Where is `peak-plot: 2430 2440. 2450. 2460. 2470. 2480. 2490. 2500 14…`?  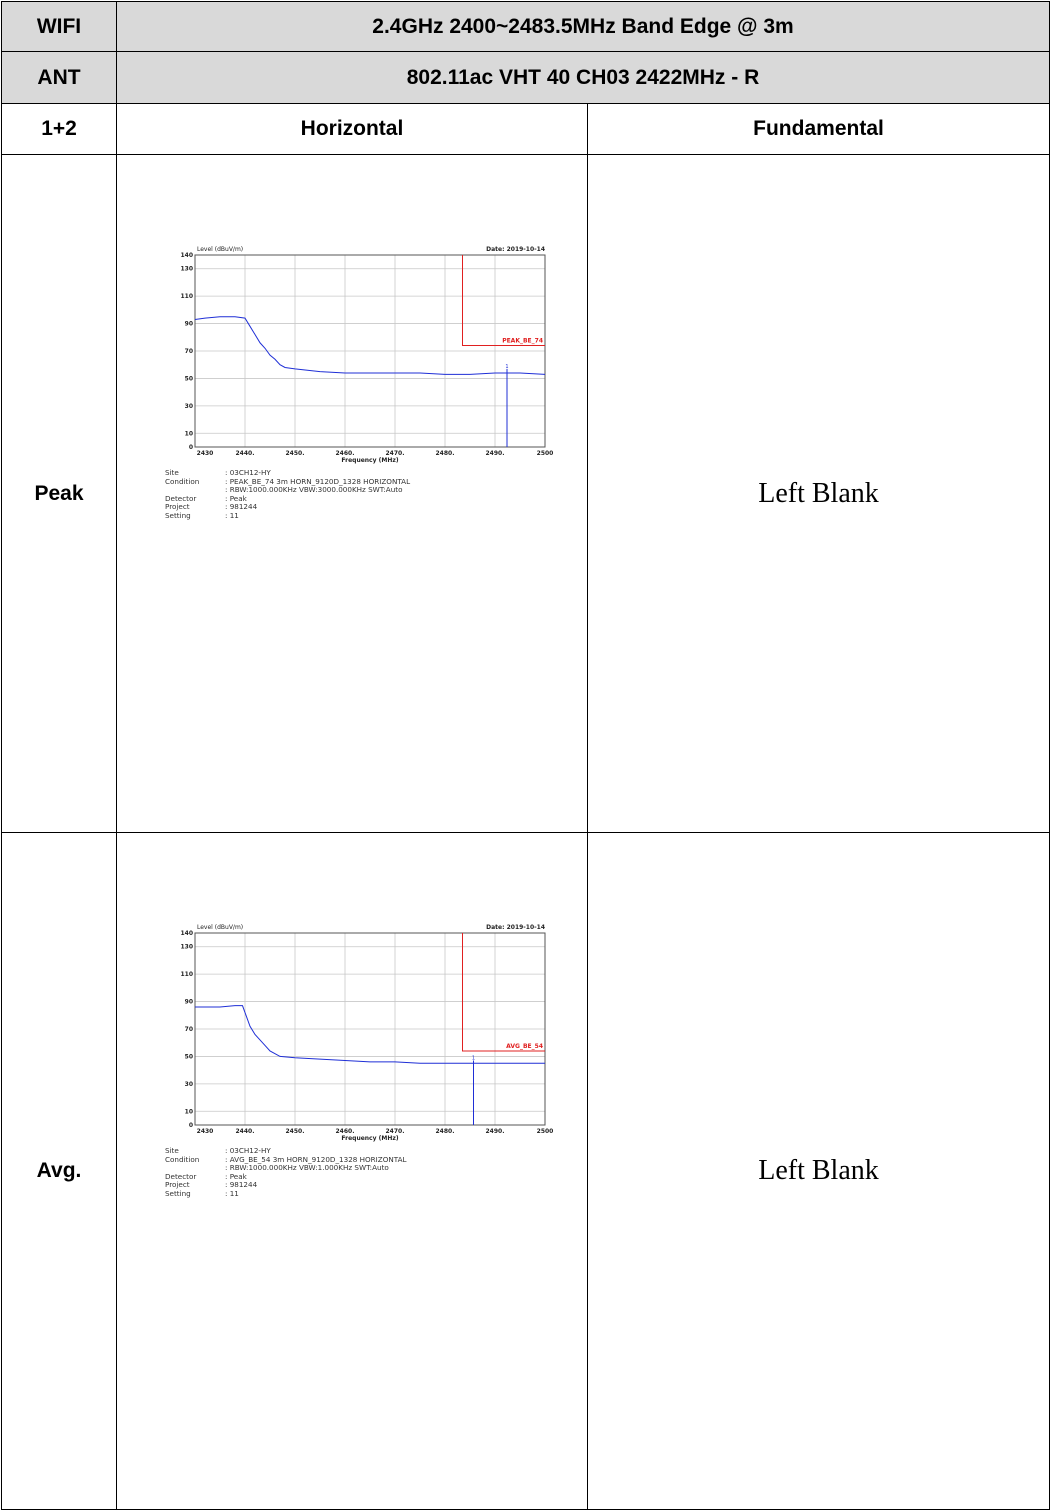 peak-plot: 2430 2440. 2450. 2460. 2470. 2480. 2490. 2500 14… is located at coordinates (360, 404).